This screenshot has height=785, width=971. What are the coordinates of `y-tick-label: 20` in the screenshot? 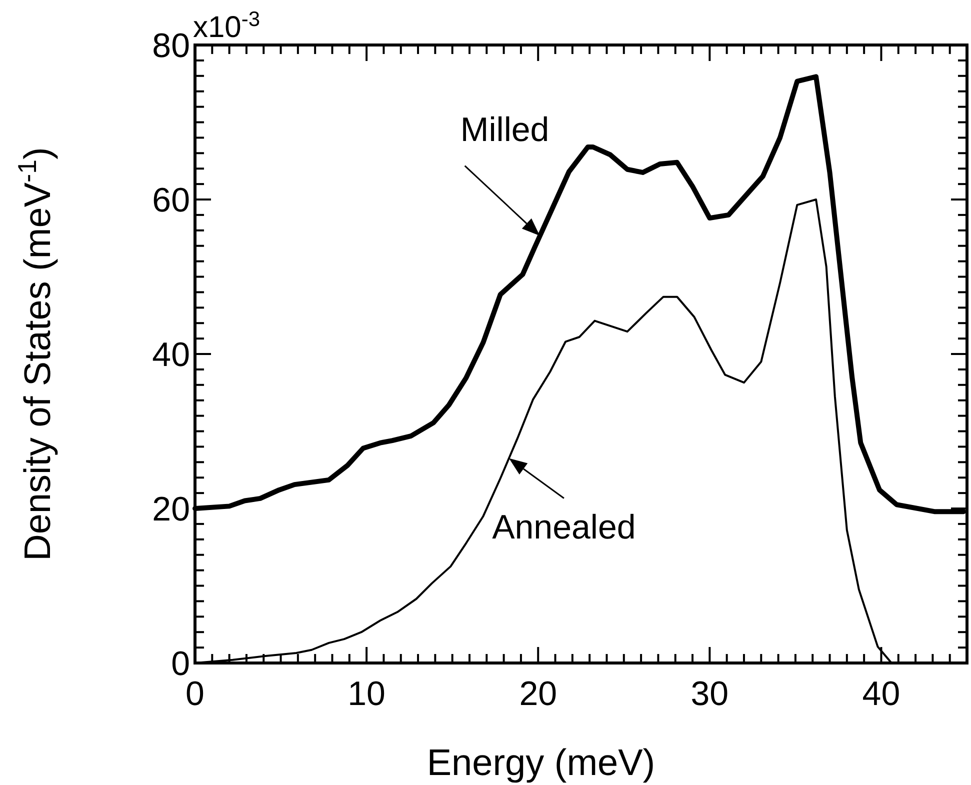 It's located at (171, 509).